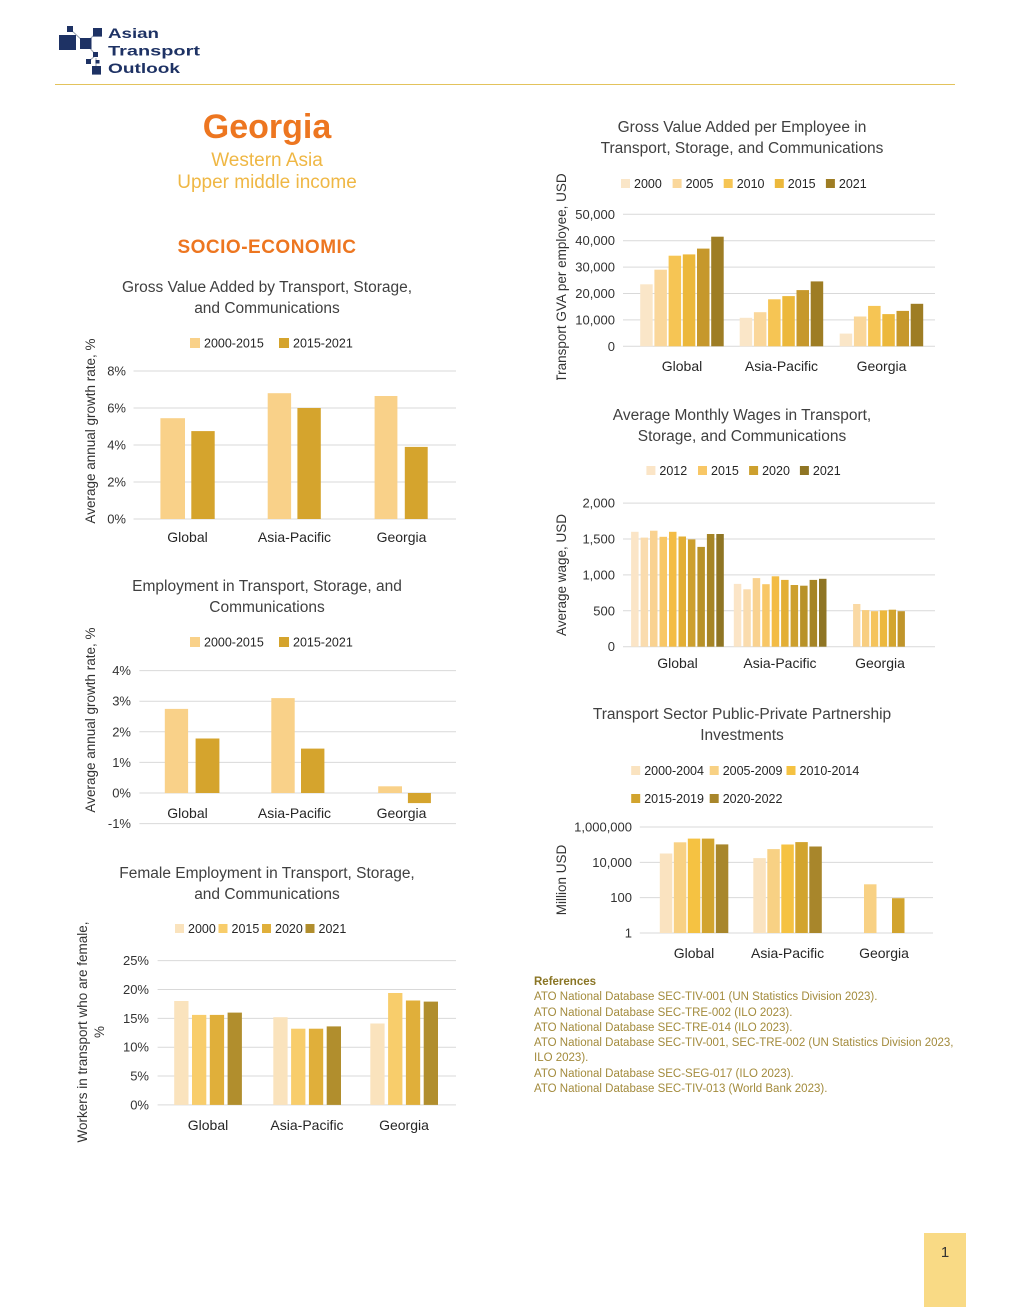 The height and width of the screenshot is (1307, 1010). What do you see at coordinates (561, 879) in the screenshot?
I see `svg-text: Million USD` at bounding box center [561, 879].